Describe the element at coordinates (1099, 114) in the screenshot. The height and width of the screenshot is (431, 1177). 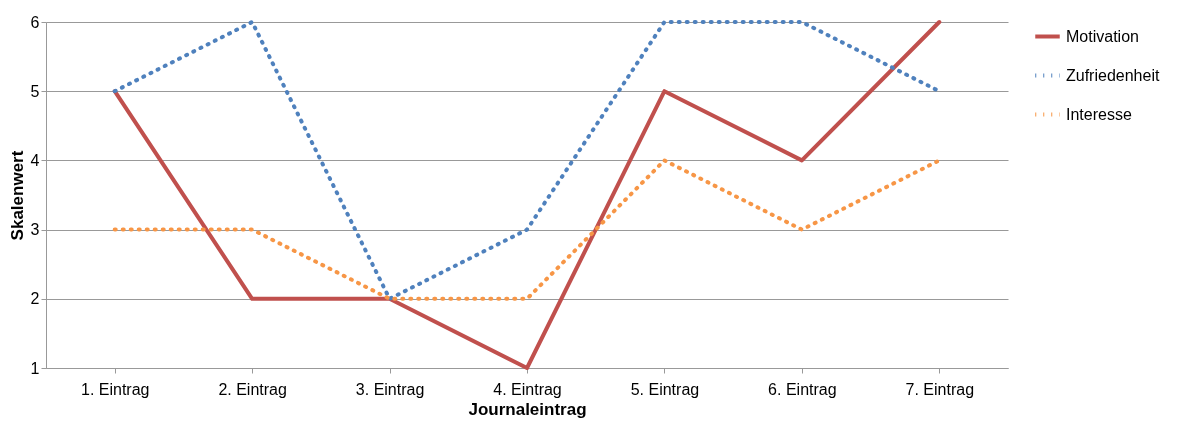
I see `legend-label: Interesse` at that location.